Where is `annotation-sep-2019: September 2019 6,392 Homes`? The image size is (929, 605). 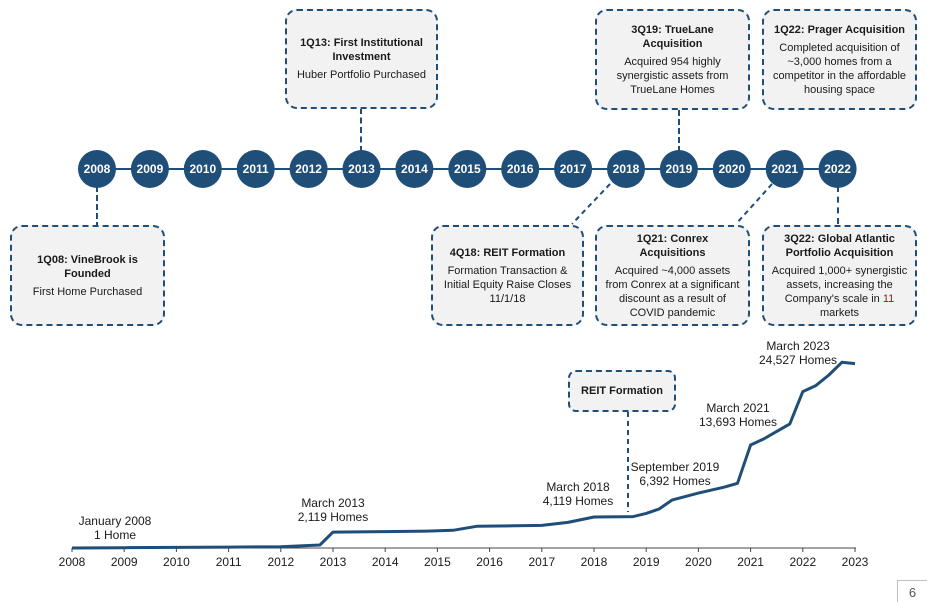
annotation-sep-2019: September 2019 6,392 Homes is located at coordinates (675, 474).